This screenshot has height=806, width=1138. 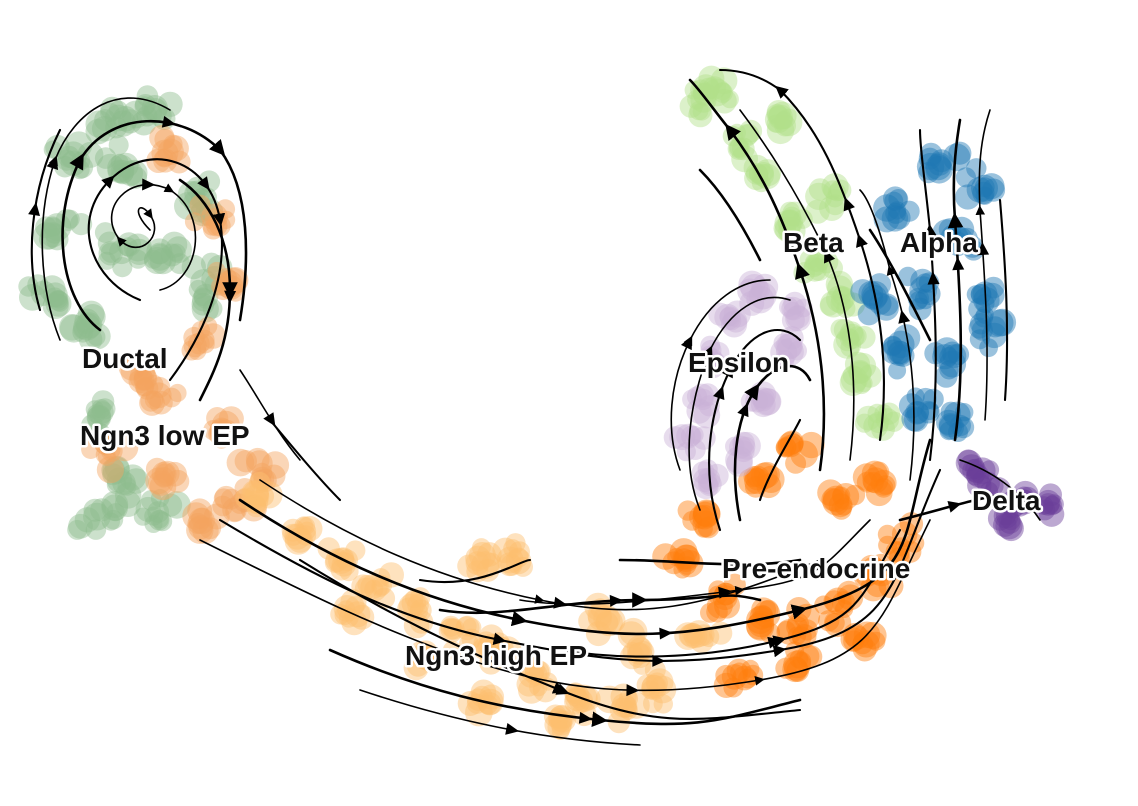 I want to click on stream-arrow, so click(x=686, y=343).